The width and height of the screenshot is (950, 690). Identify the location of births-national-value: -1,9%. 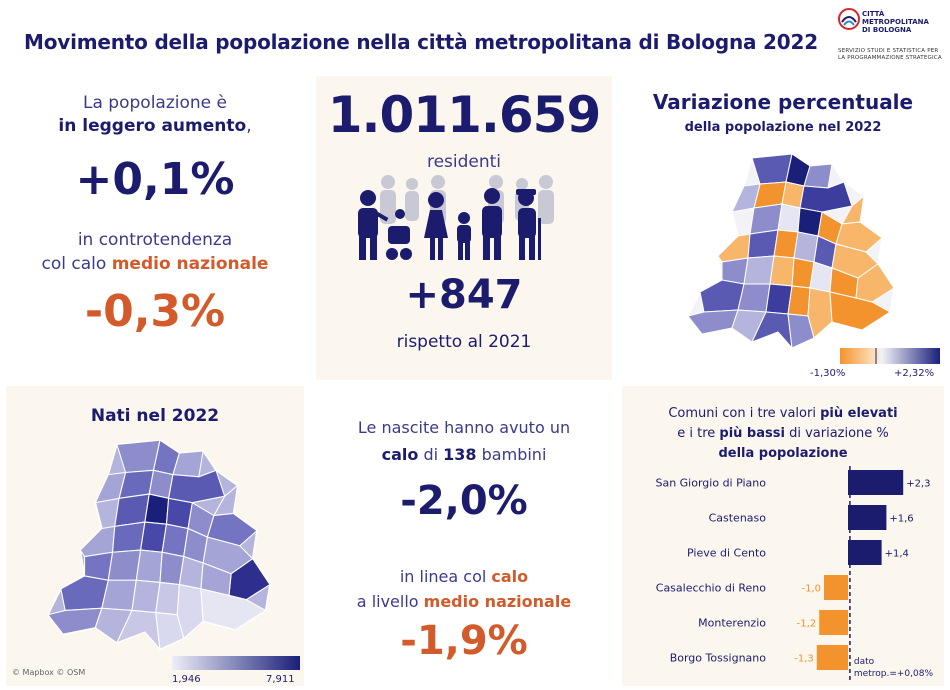
(464, 641).